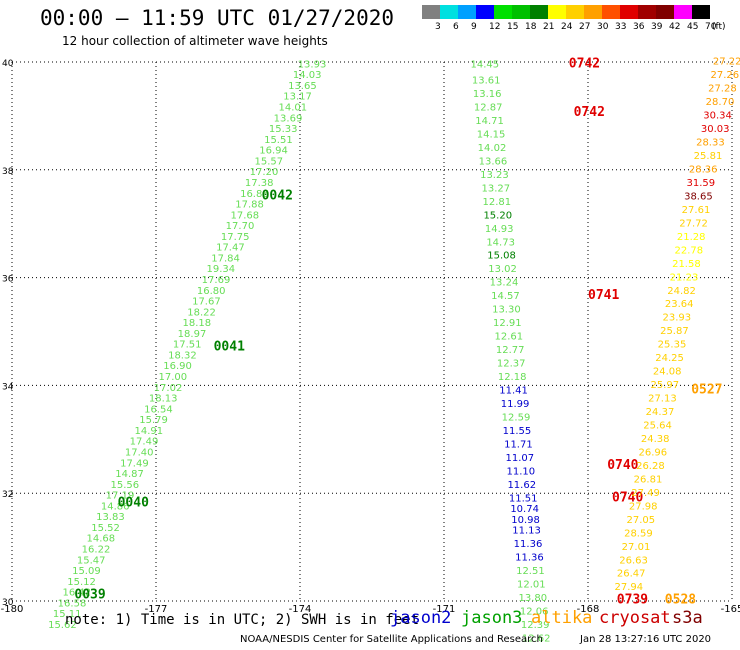 This screenshot has height=650, width=740. I want to click on satellite-label: jason3, so click(492, 618).